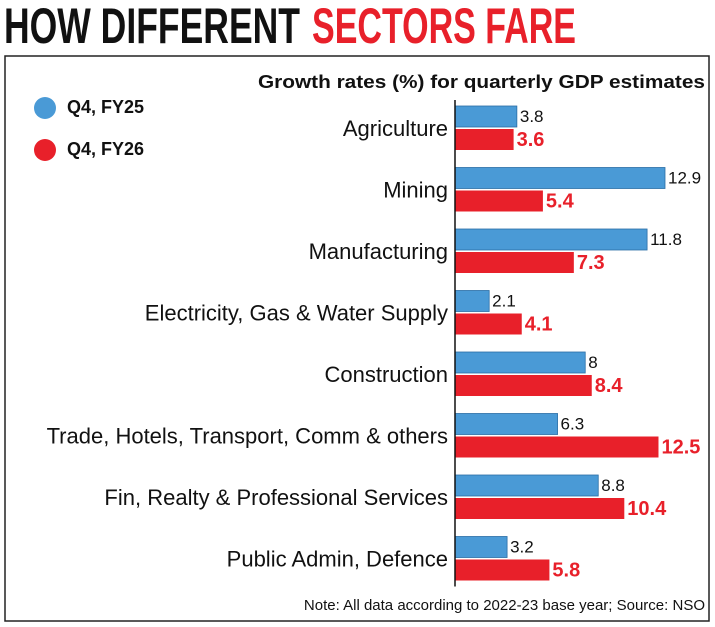 The image size is (715, 627). Describe the element at coordinates (609, 386) in the screenshot. I see `value-label: 8.4` at that location.